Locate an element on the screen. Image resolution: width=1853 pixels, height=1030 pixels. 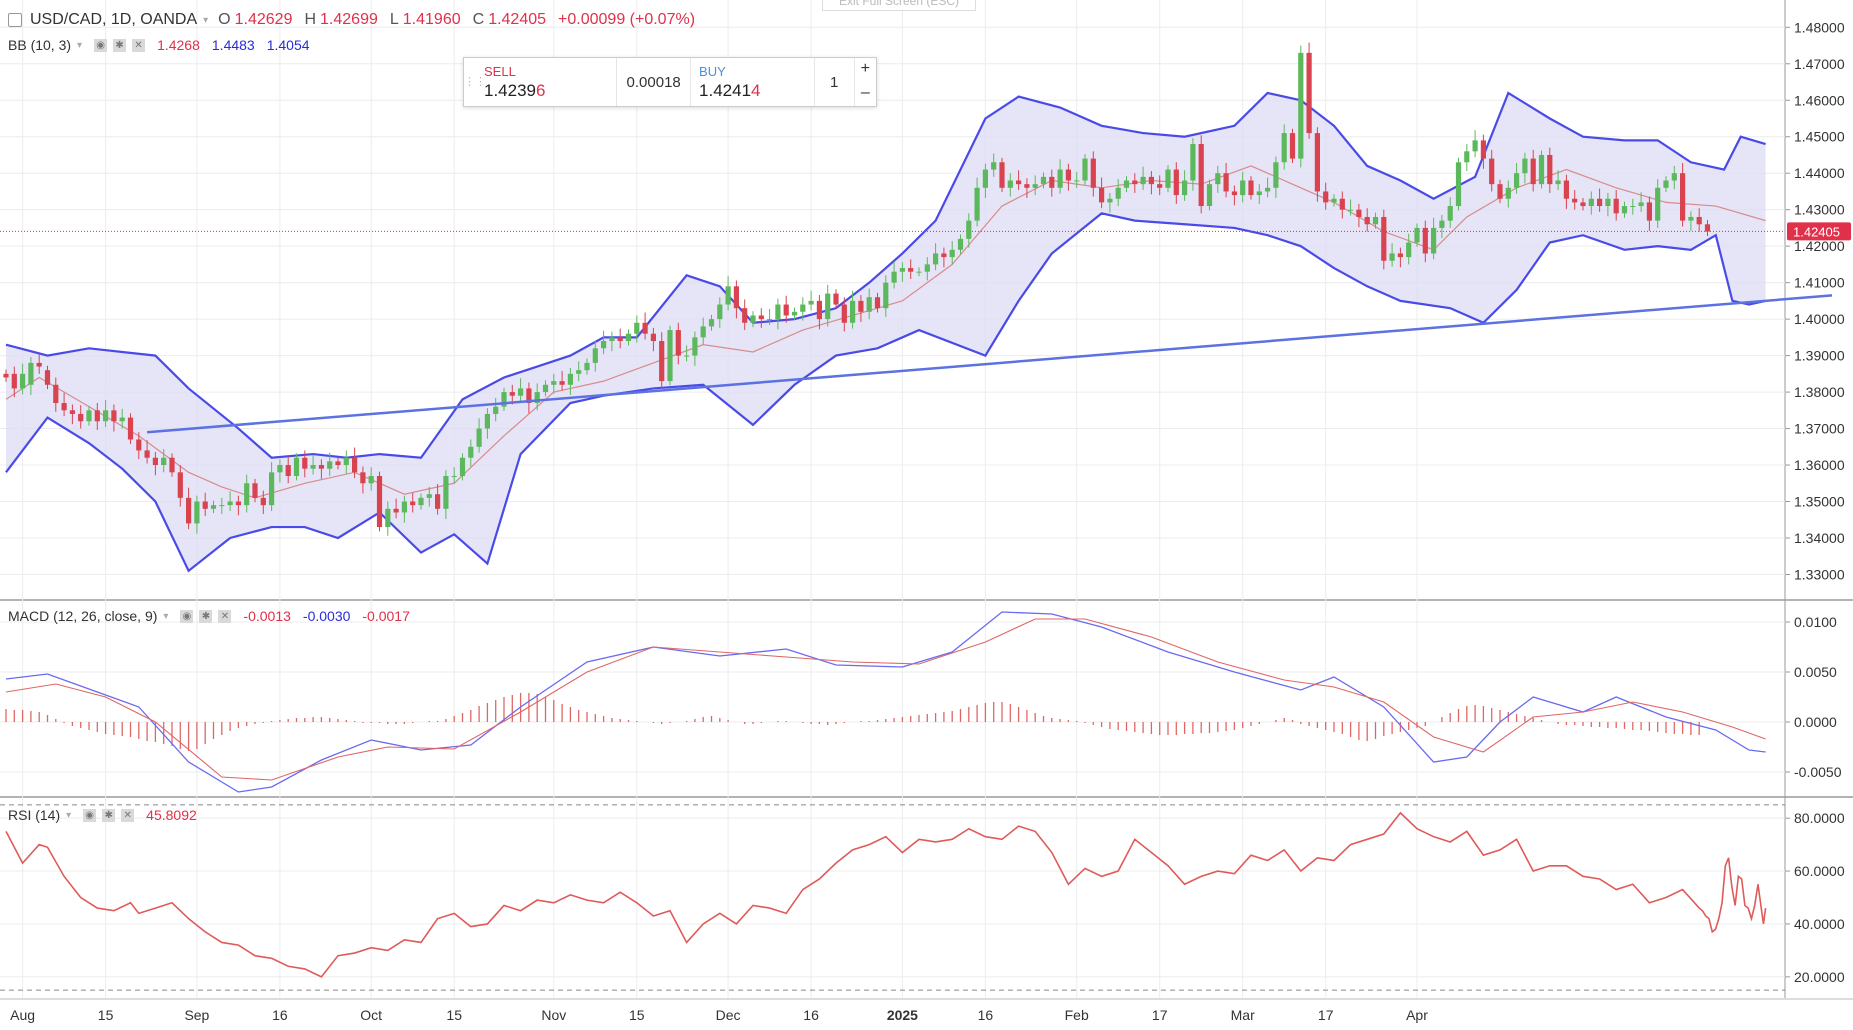
close-icon: ✕ is located at coordinates (225, 616).